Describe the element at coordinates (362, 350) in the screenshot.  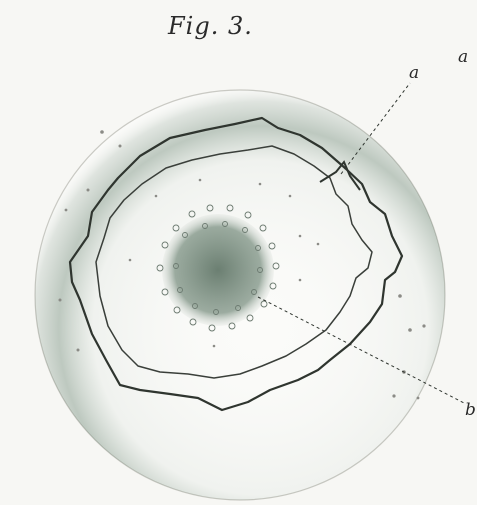
I see `pointer-line-b` at that location.